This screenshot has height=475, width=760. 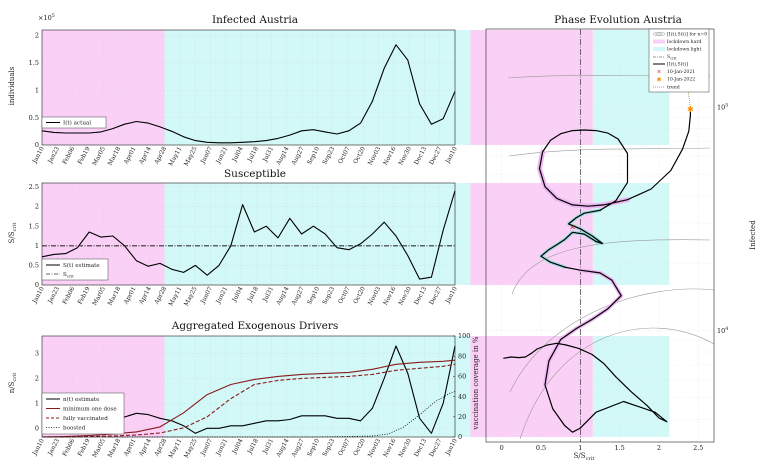 I want to click on y-right-tick-label: 20, so click(x=462, y=417).